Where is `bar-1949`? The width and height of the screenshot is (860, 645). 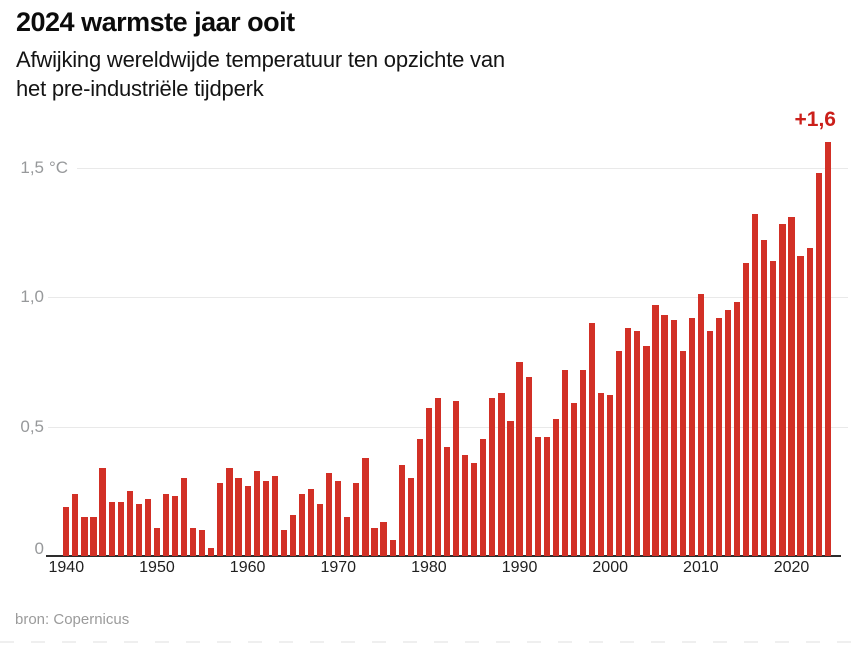 bar-1949 is located at coordinates (147, 527).